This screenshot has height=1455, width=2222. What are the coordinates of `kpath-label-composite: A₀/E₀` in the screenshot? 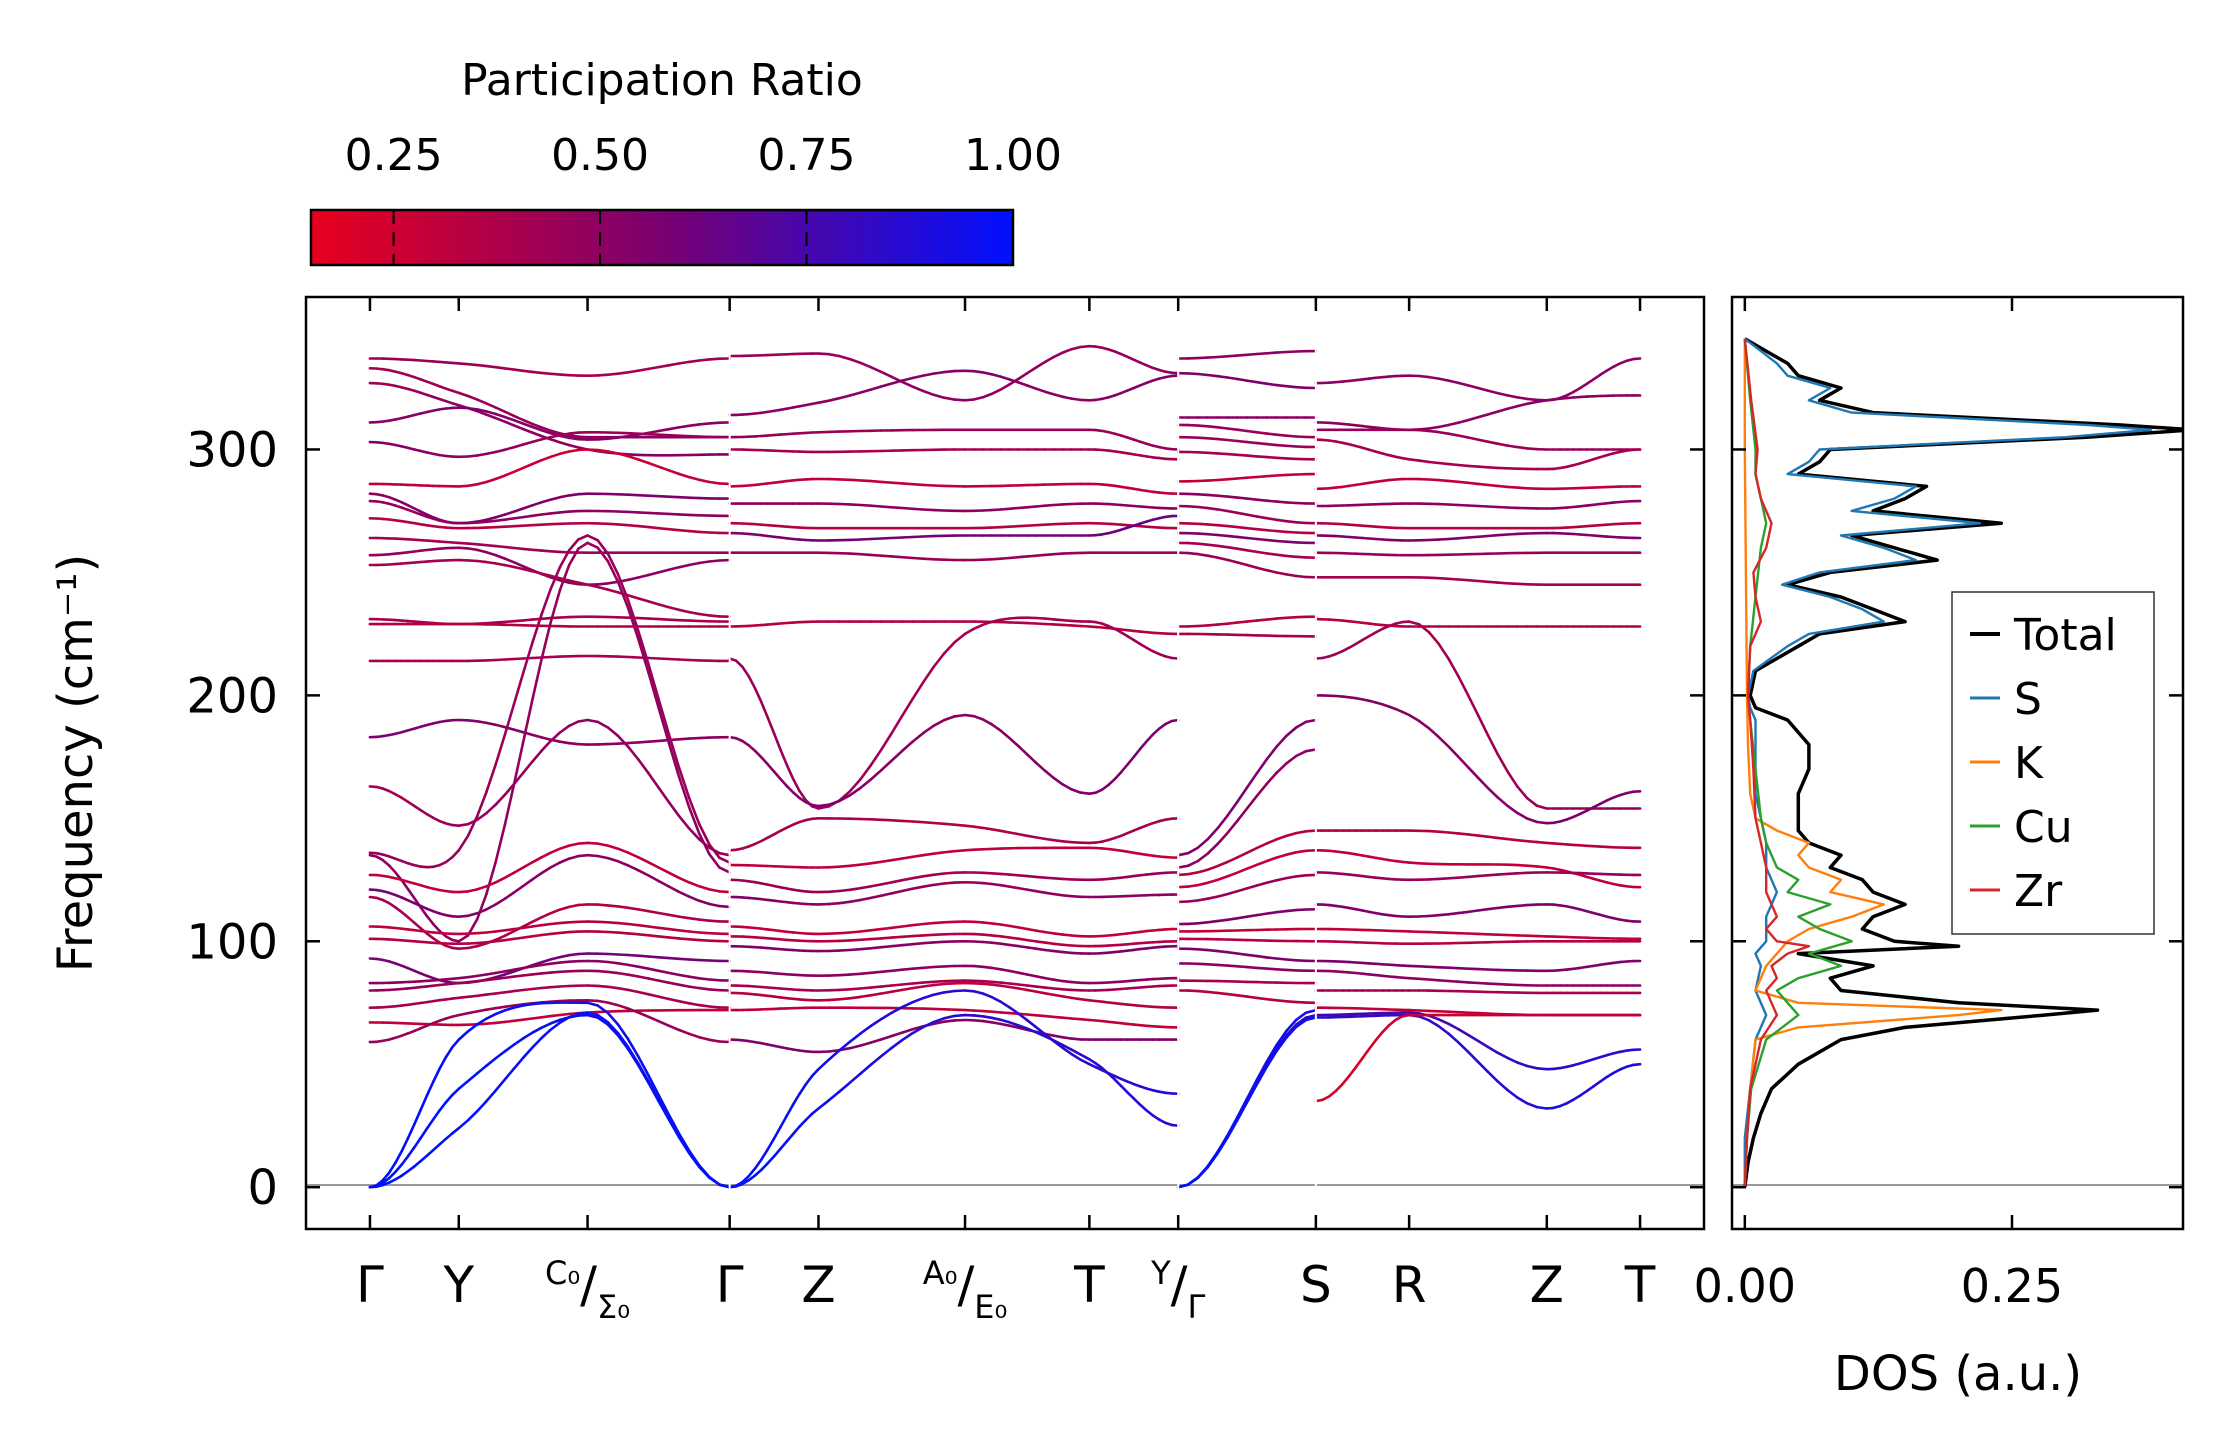 It's located at (965, 1290).